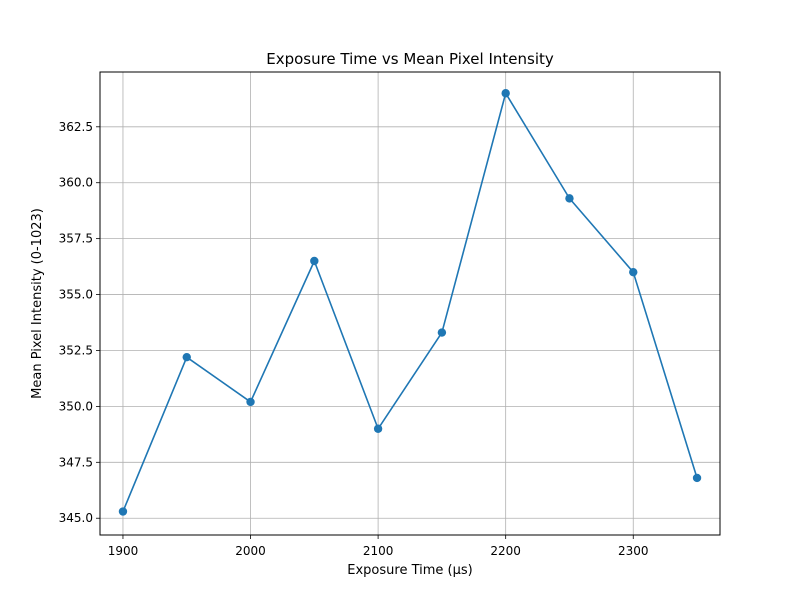 This screenshot has height=600, width=800. Describe the element at coordinates (123, 551) in the screenshot. I see `x-tick-label: 1900` at that location.